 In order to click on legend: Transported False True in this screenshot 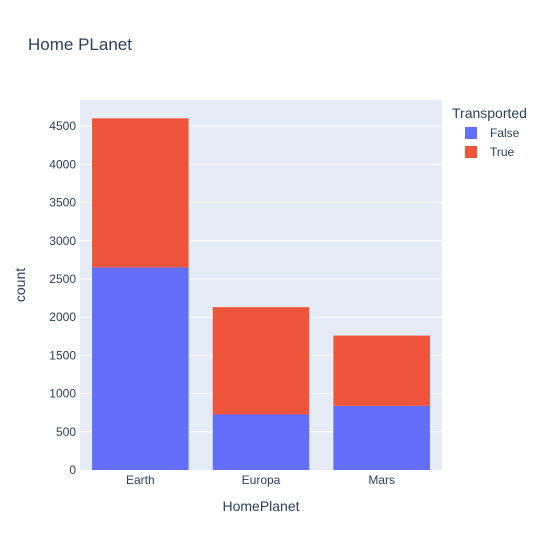, I will do `click(489, 132)`.